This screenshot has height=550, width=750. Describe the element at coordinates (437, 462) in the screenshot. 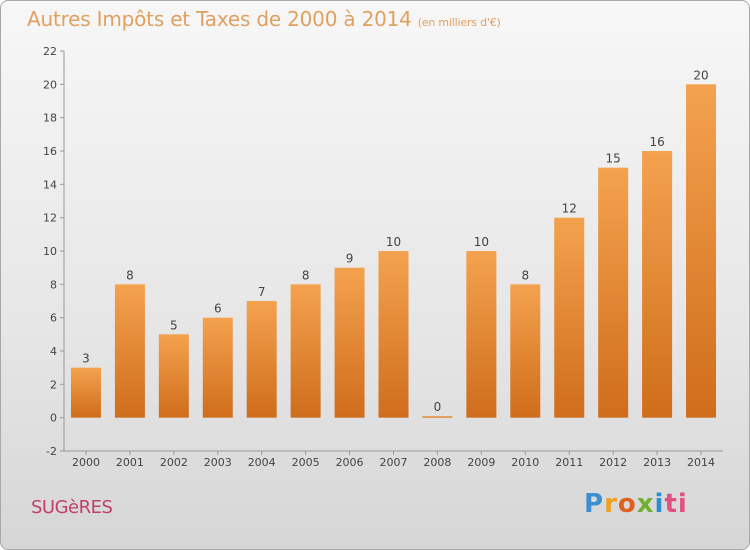

I see `x-tick-label: 2008` at that location.